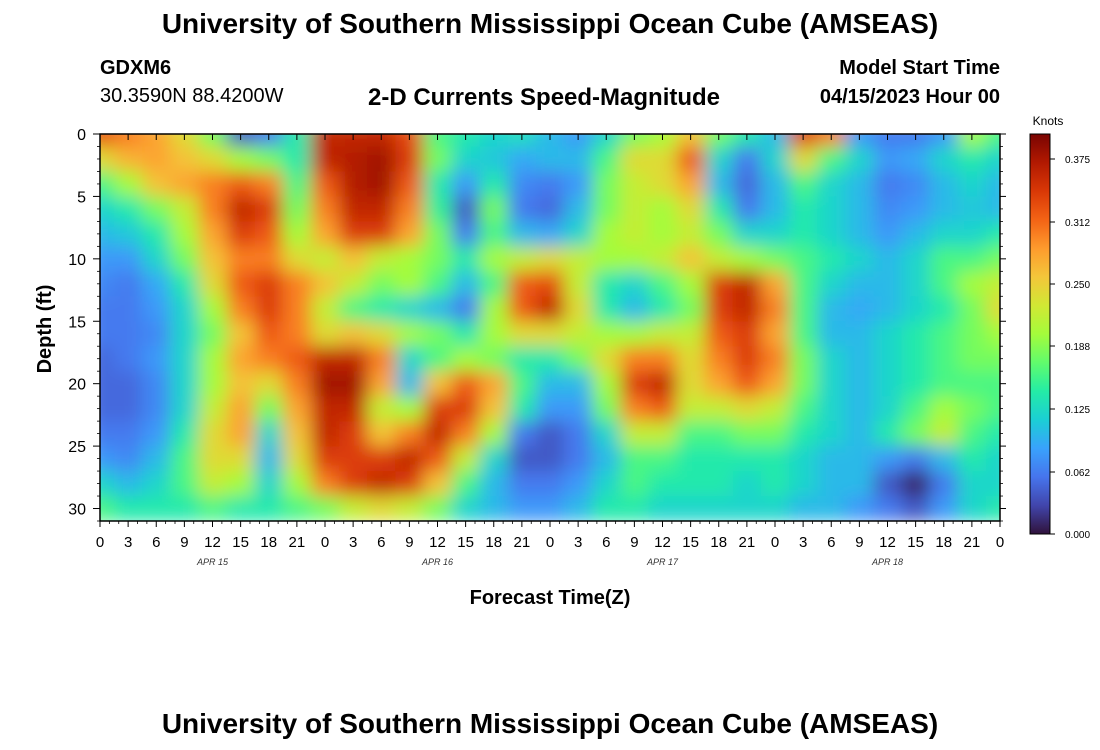 The height and width of the screenshot is (750, 1100). I want to click on x-tick-label: 15, so click(465, 542).